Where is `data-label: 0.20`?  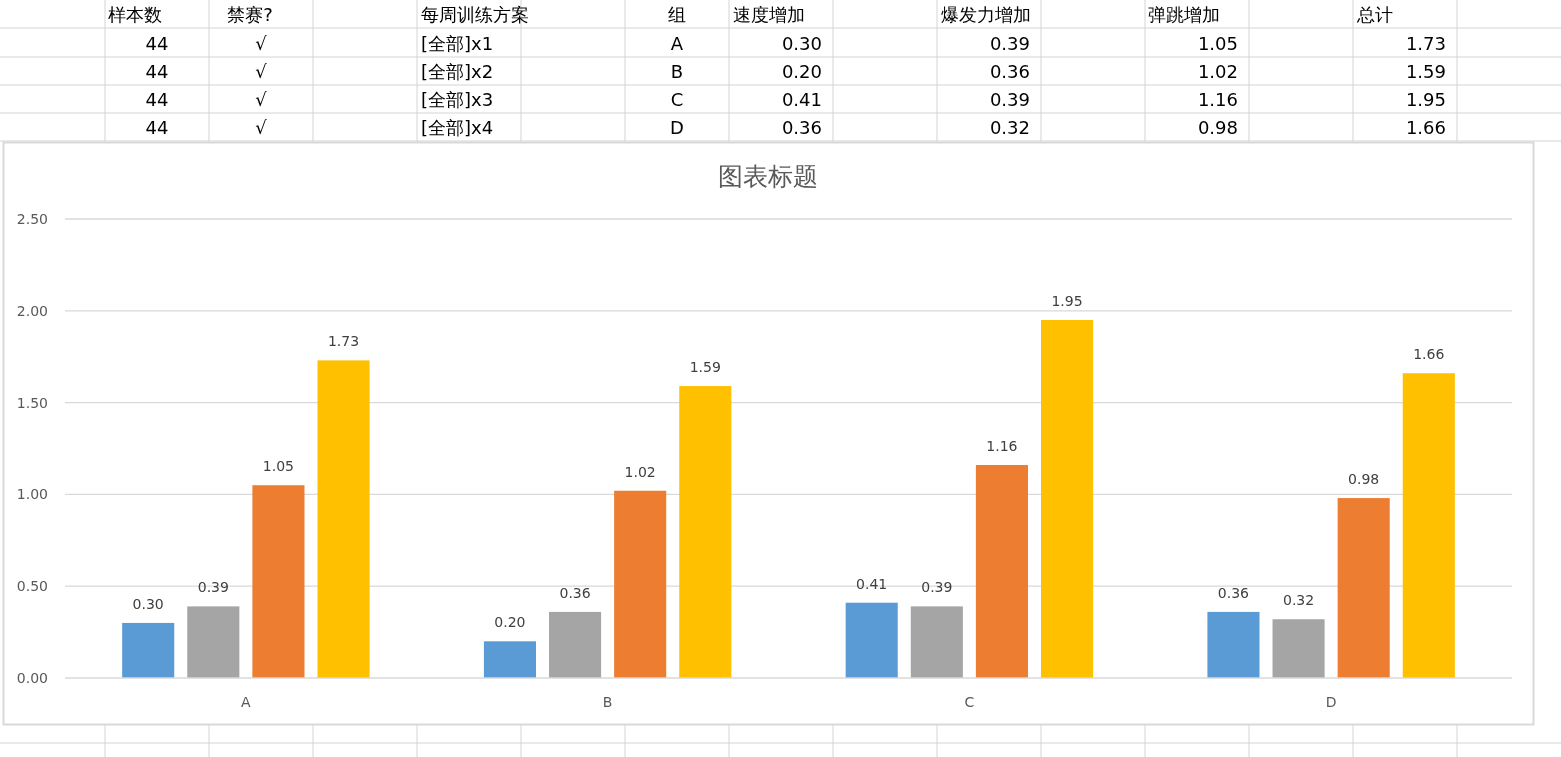
data-label: 0.20 is located at coordinates (510, 622).